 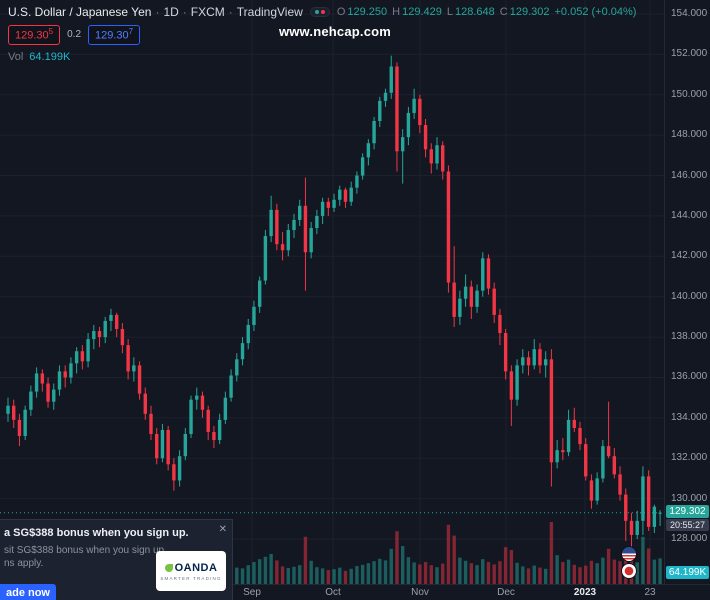 What do you see at coordinates (171, 12) in the screenshot?
I see `interval-value: 1D` at bounding box center [171, 12].